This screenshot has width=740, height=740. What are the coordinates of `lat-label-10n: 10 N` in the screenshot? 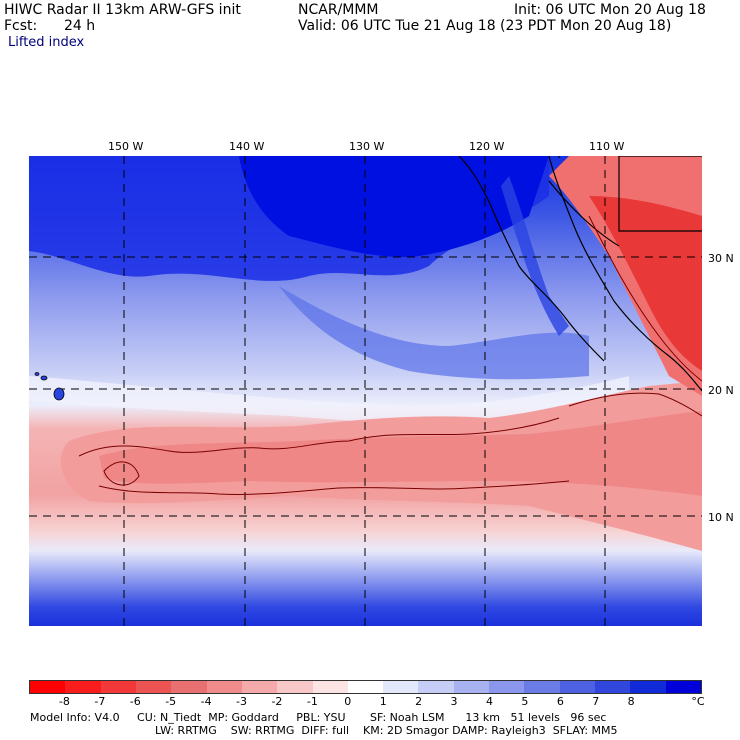 It's located at (721, 517).